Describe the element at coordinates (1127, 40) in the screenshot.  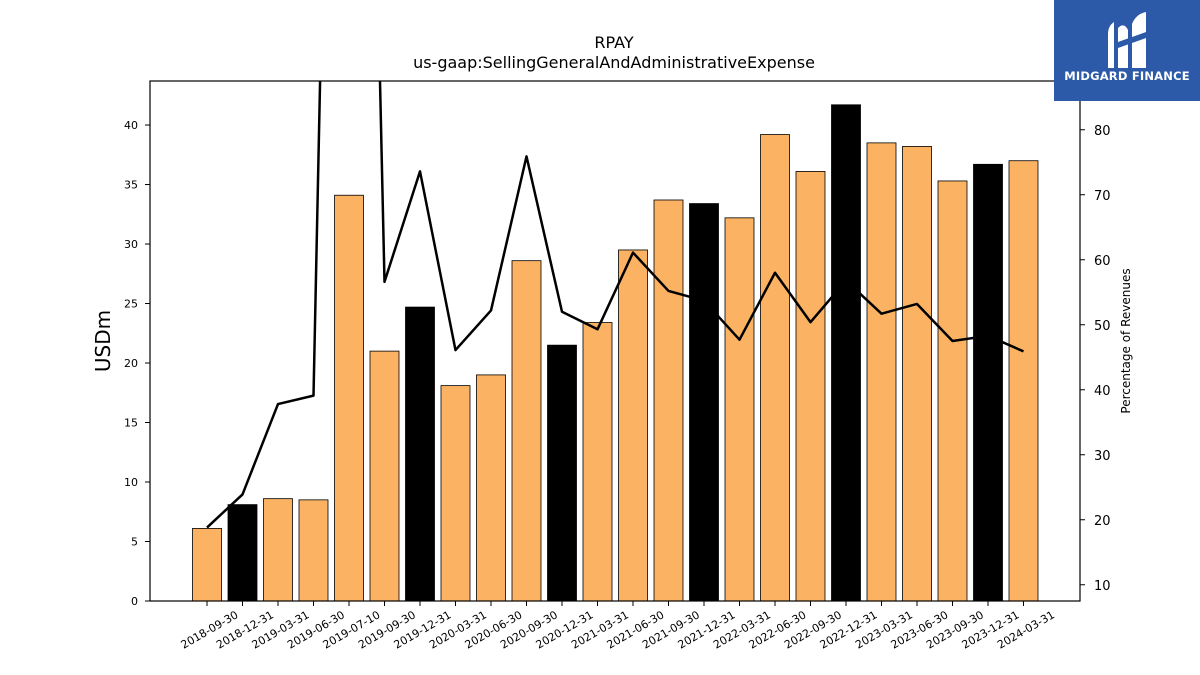
I see `midgard-logo-icon` at that location.